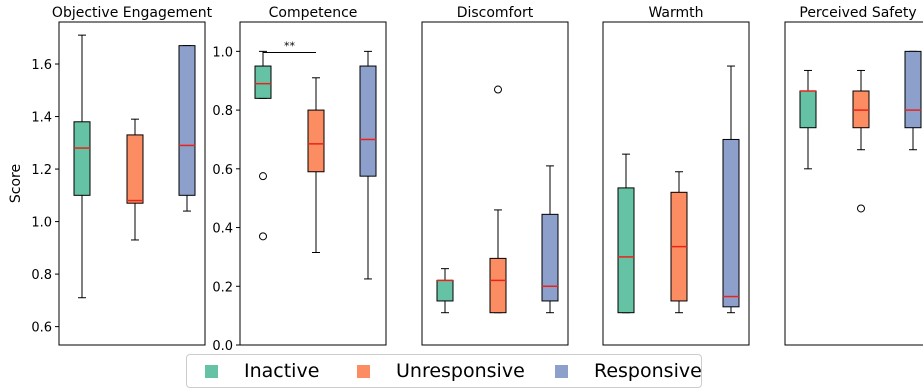  I want to click on panel-warmth: Warmth, so click(676, 175).